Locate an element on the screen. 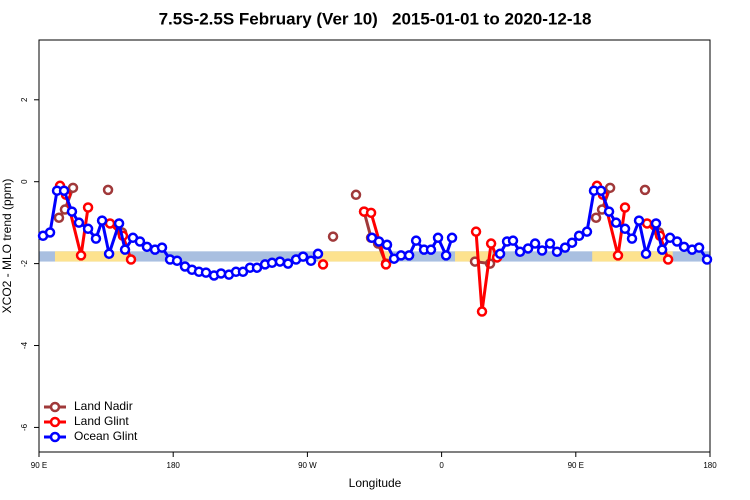 The width and height of the screenshot is (750, 500). x-axis-label: Longitude is located at coordinates (375, 483).